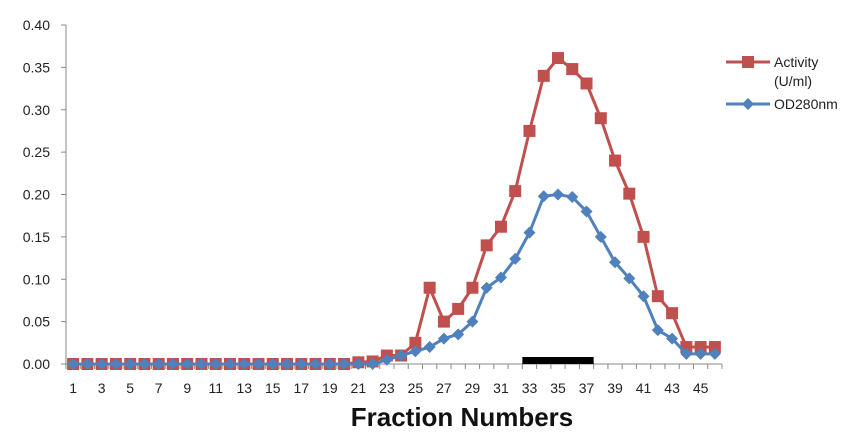 The image size is (862, 433). What do you see at coordinates (701, 388) in the screenshot?
I see `x-tick-label: 45` at bounding box center [701, 388].